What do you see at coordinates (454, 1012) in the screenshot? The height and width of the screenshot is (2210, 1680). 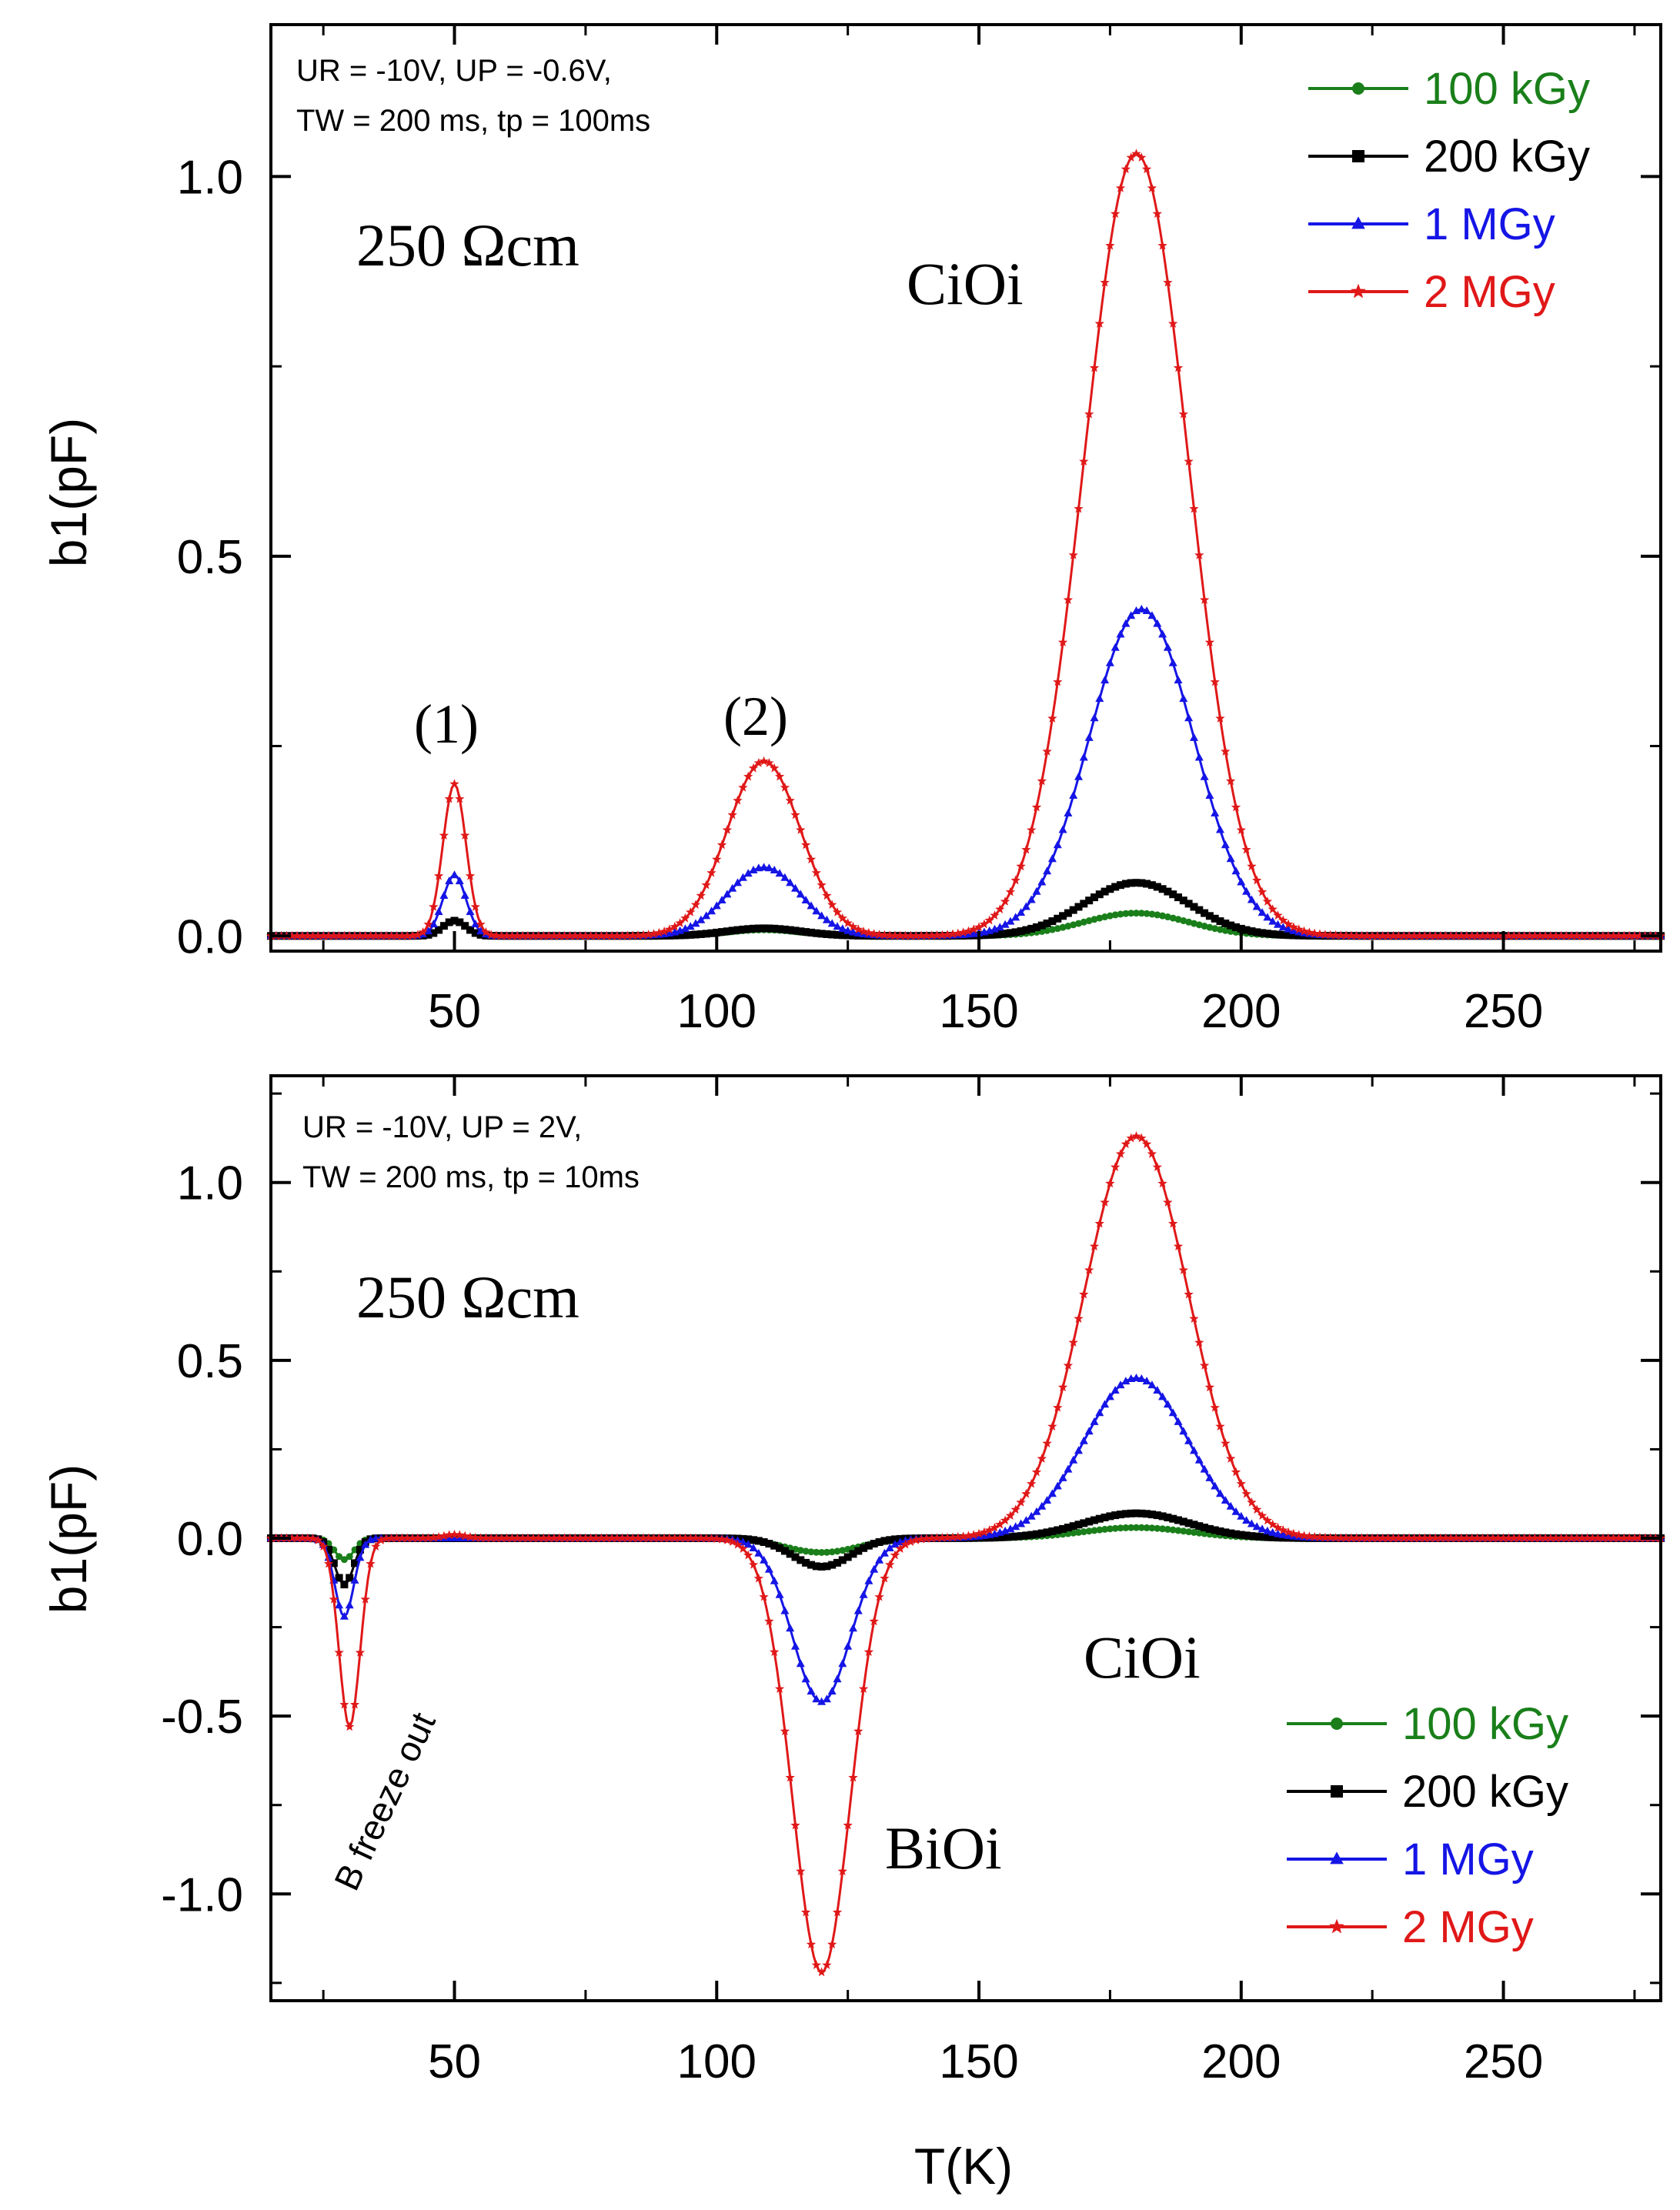 I see `x-tick-label: 50` at bounding box center [454, 1012].